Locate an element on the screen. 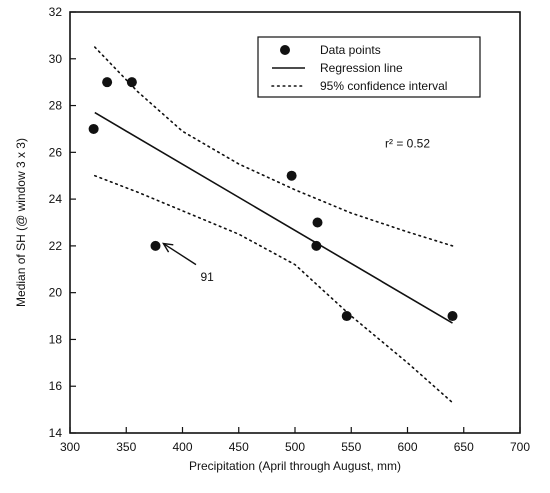 The height and width of the screenshot is (493, 550). legend-marker-points is located at coordinates (285, 50).